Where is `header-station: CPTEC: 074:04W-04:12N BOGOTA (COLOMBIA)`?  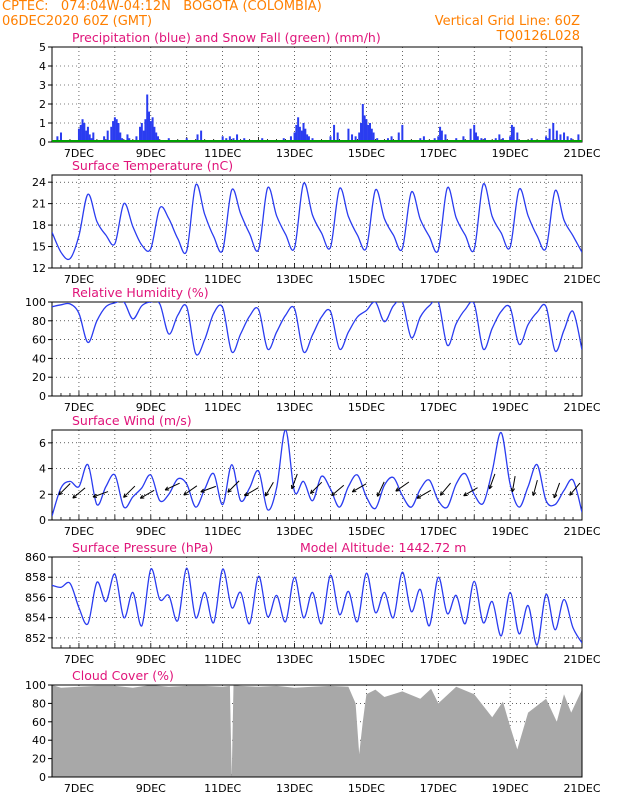
header-station: CPTEC: 074:04W-04:12N BOGOTA (COLOMBIA) is located at coordinates (162, 7).